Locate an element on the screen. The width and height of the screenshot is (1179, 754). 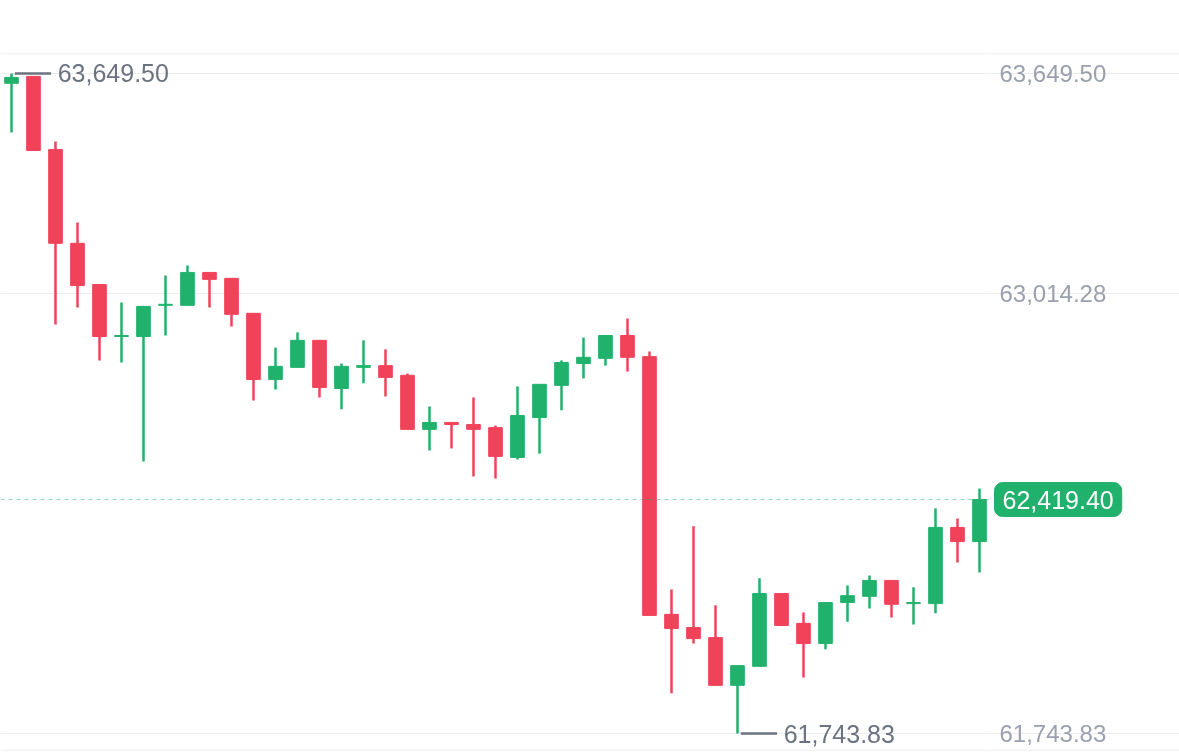
y-tick-label: 63,014.28 is located at coordinates (1053, 293).